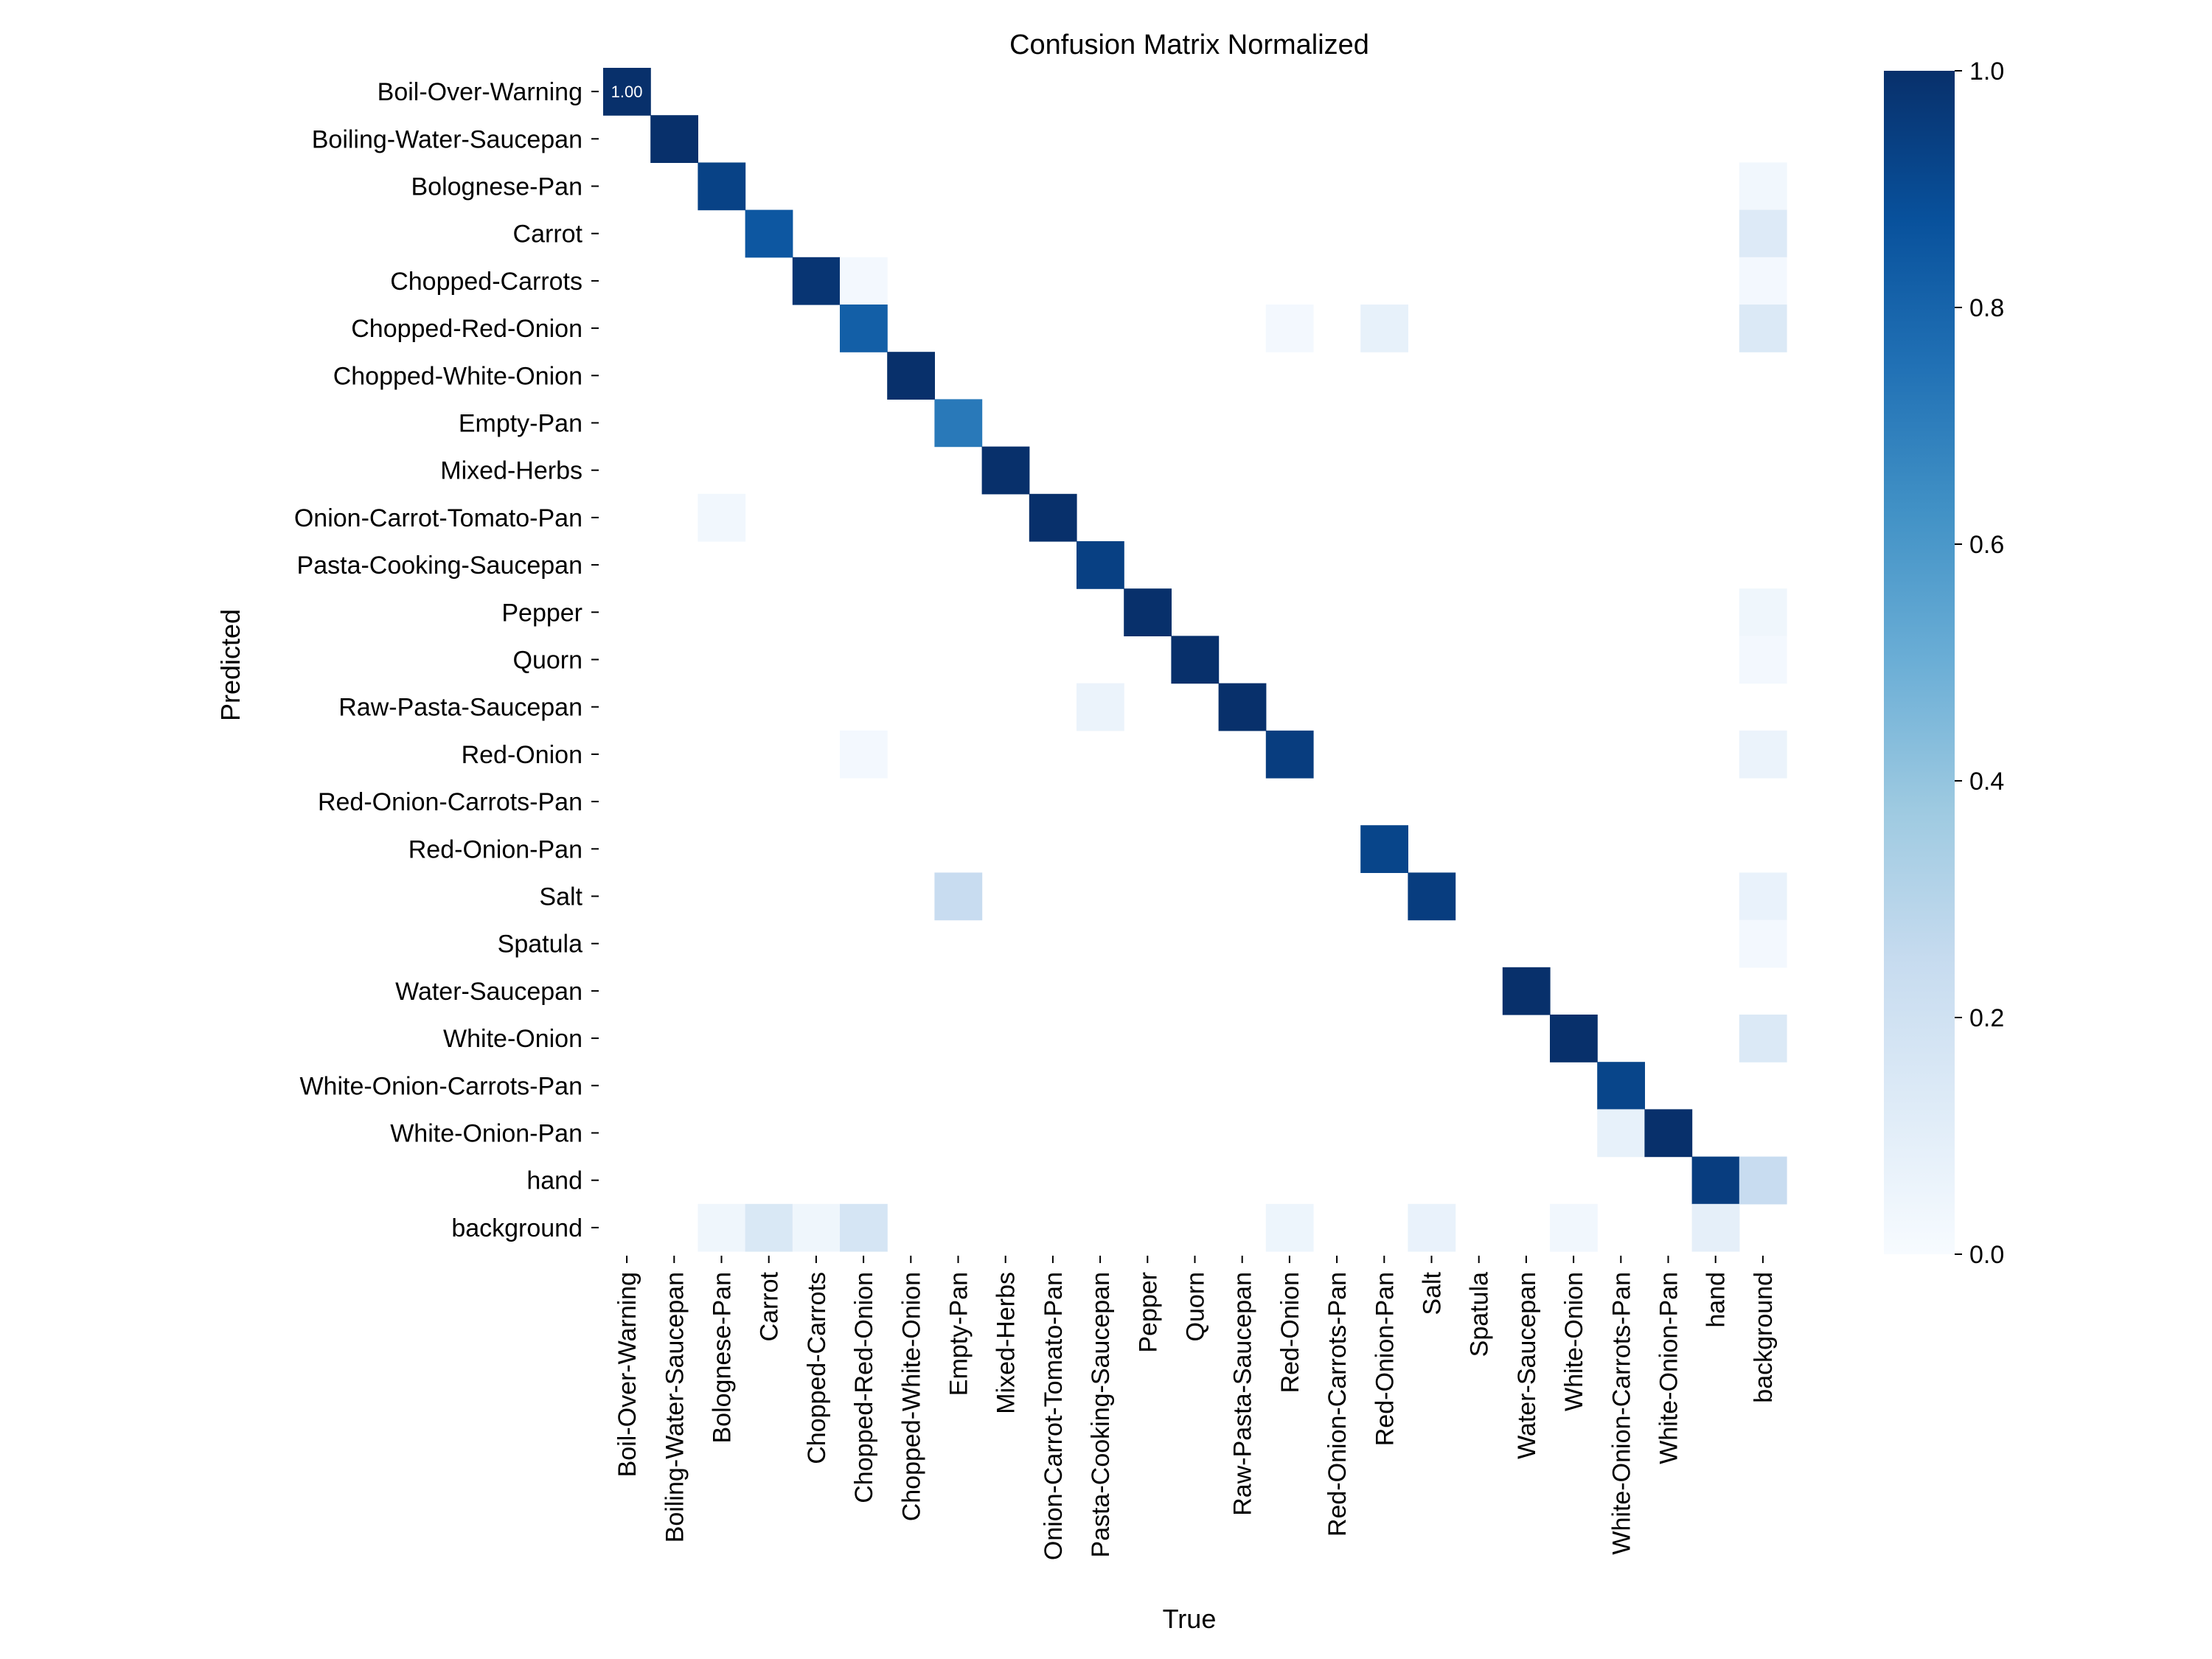  Describe the element at coordinates (1621, 1413) in the screenshot. I see `x-tick-label: White-Onion-Carrots-Pan` at that location.